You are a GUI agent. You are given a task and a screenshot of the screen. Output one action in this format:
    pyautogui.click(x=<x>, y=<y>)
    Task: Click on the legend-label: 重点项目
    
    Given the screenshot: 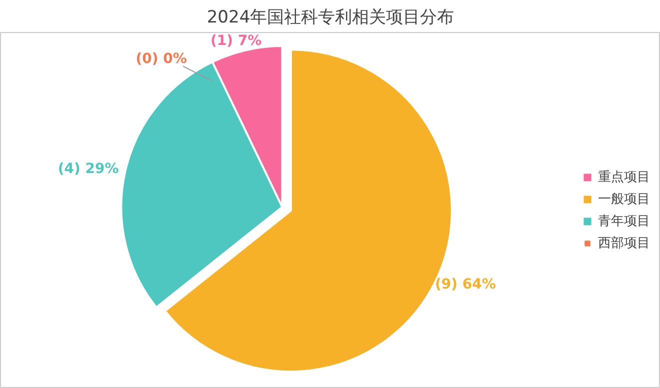 What is the action you would take?
    pyautogui.click(x=624, y=177)
    